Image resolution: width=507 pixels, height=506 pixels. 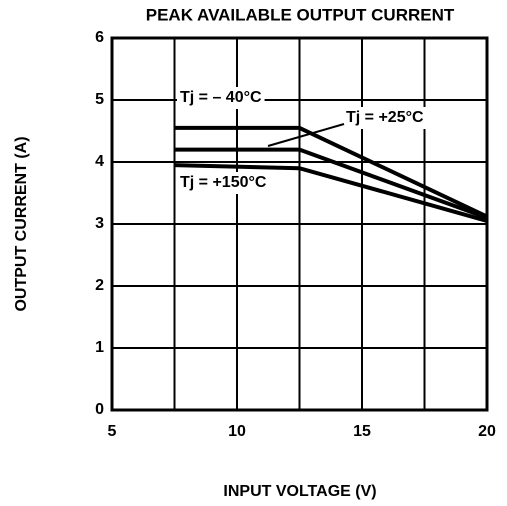 I want to click on series-label: Tj = +25°C, so click(x=385, y=117).